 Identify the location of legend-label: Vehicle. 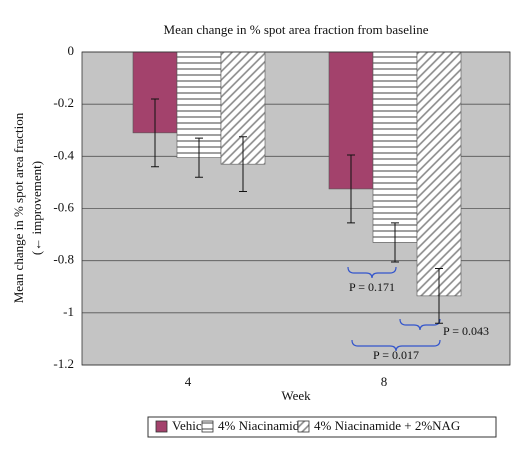
(191, 425).